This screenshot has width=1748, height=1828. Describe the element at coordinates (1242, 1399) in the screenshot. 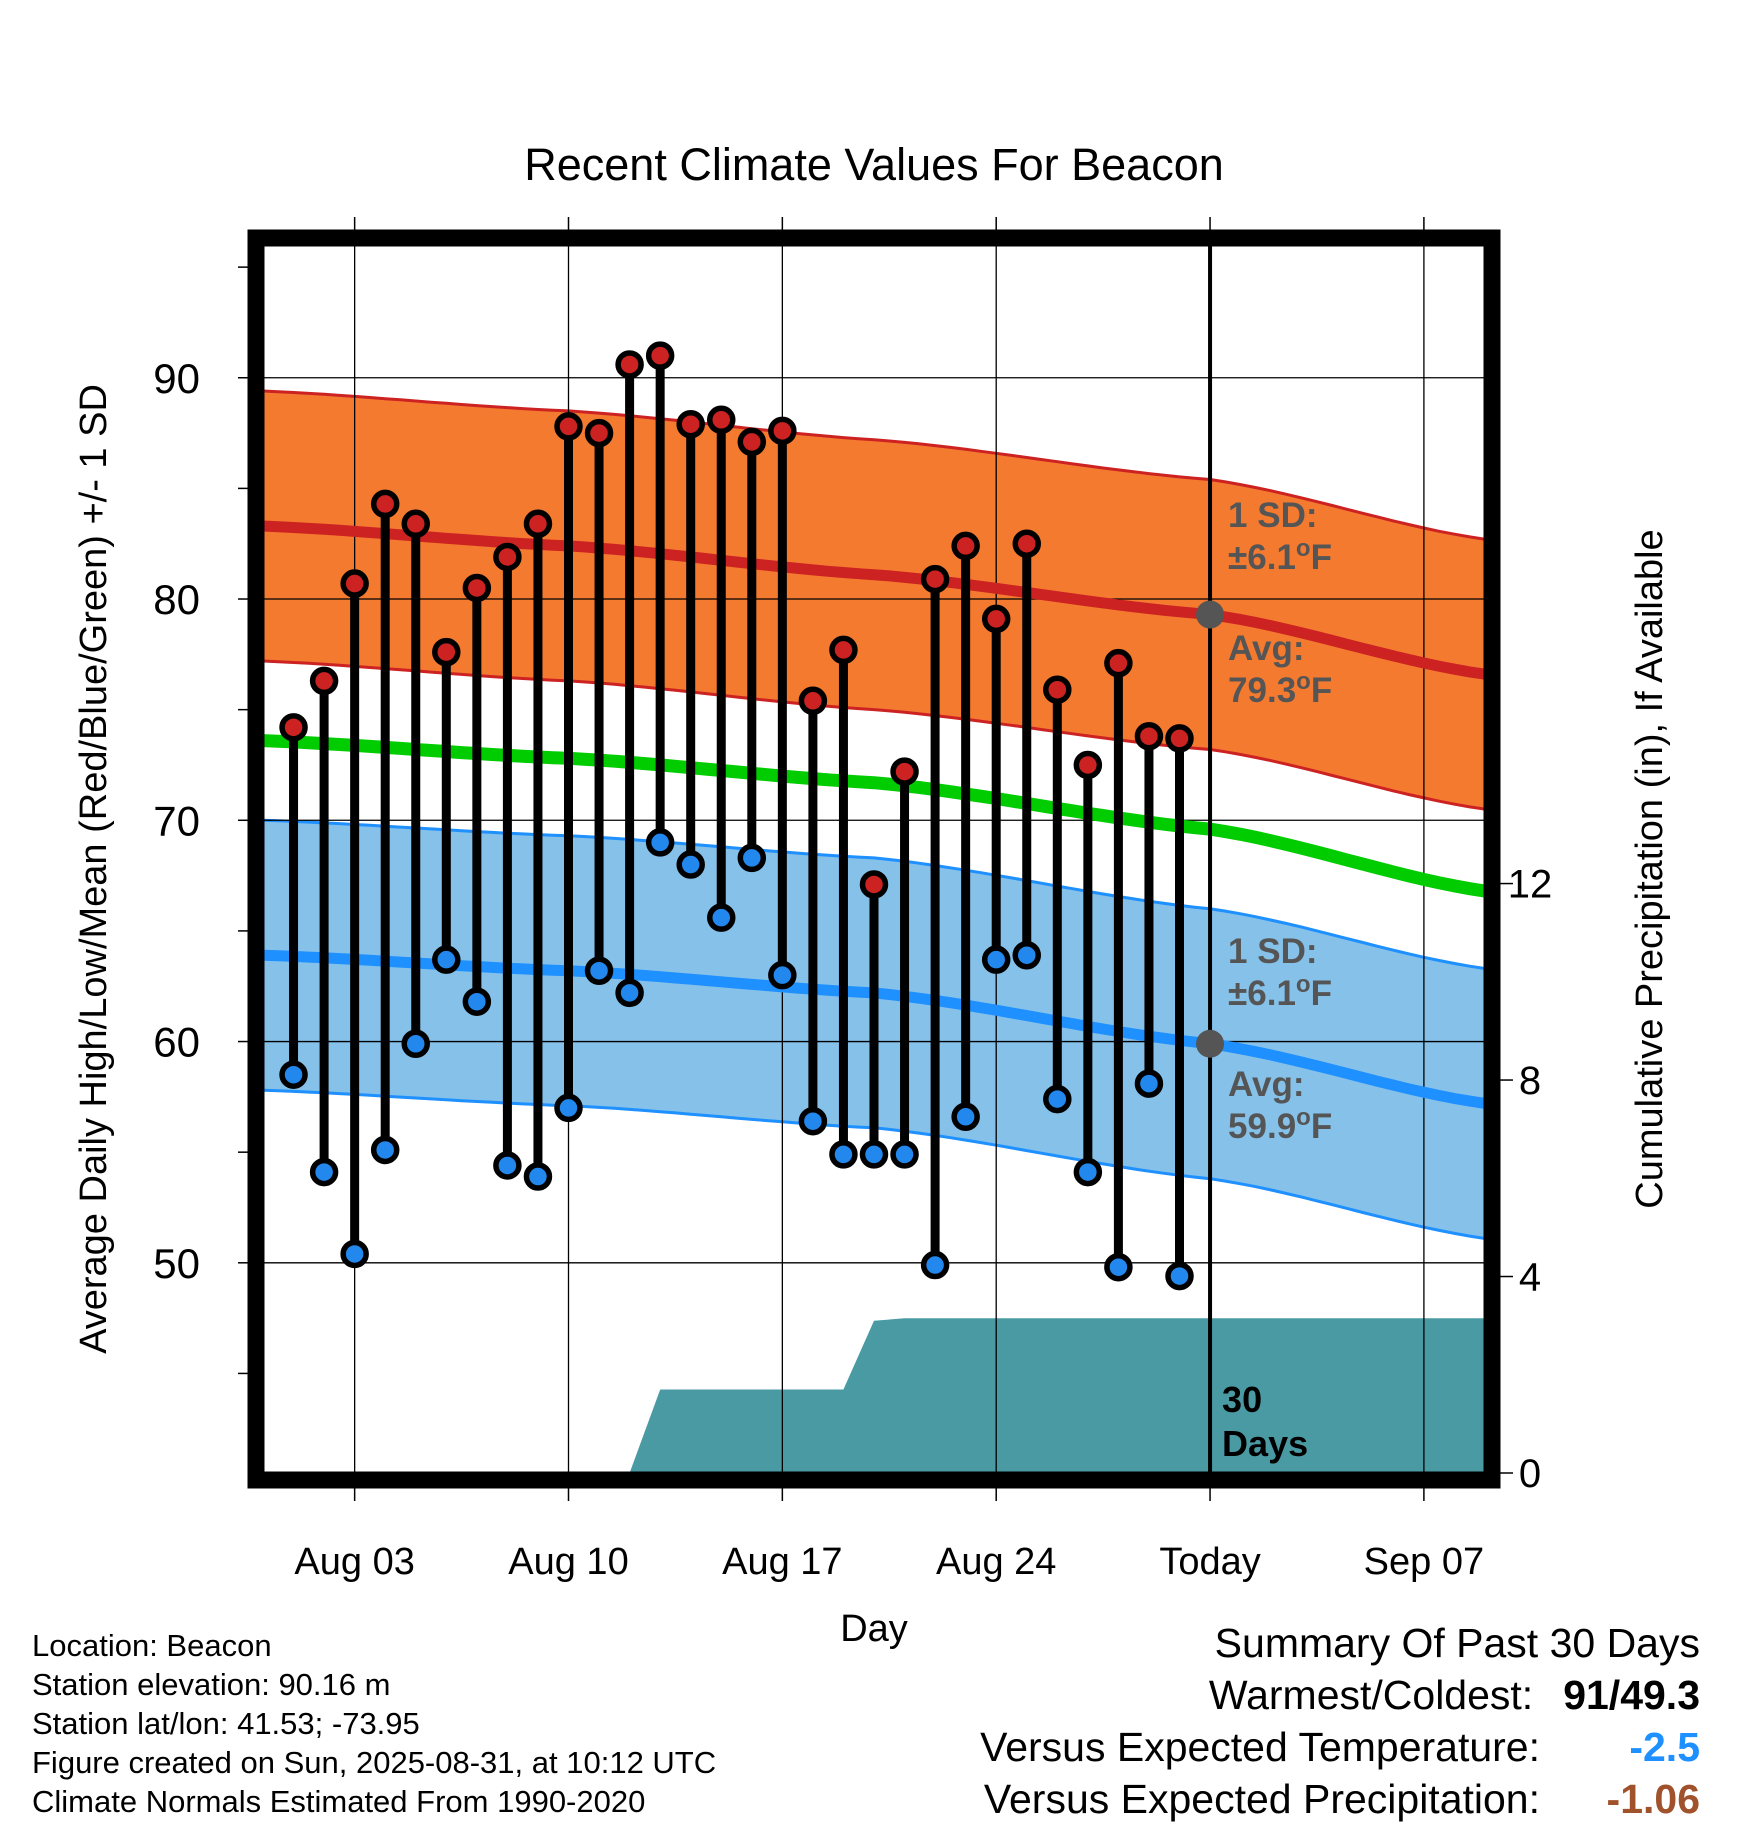

I see `precip-days-annotation-0: 30` at that location.